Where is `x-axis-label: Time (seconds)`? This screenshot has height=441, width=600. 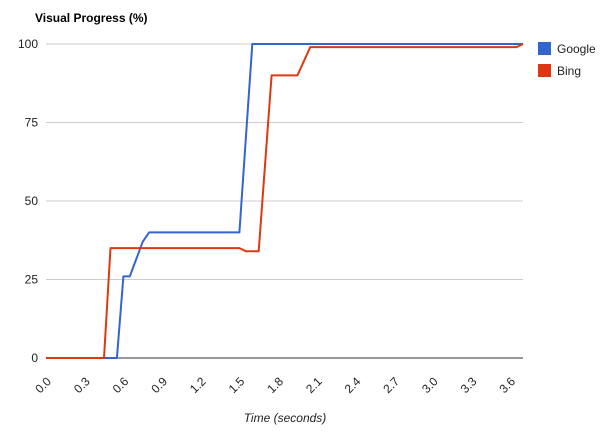
x-axis-label: Time (seconds) is located at coordinates (285, 418).